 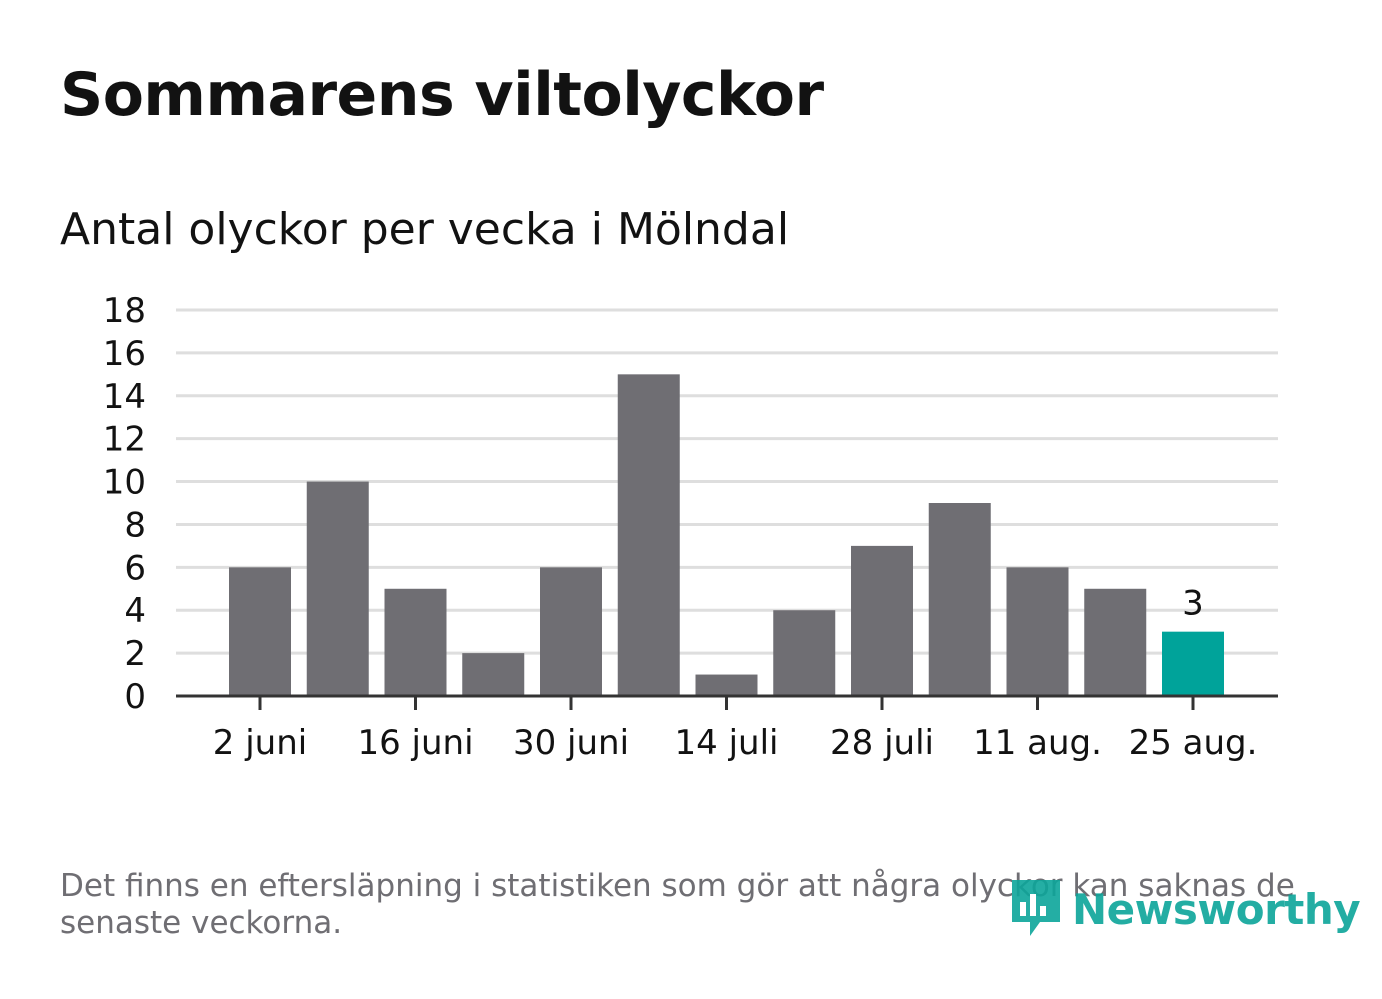 What do you see at coordinates (135, 654) in the screenshot?
I see `y-tick-label: 2` at bounding box center [135, 654].